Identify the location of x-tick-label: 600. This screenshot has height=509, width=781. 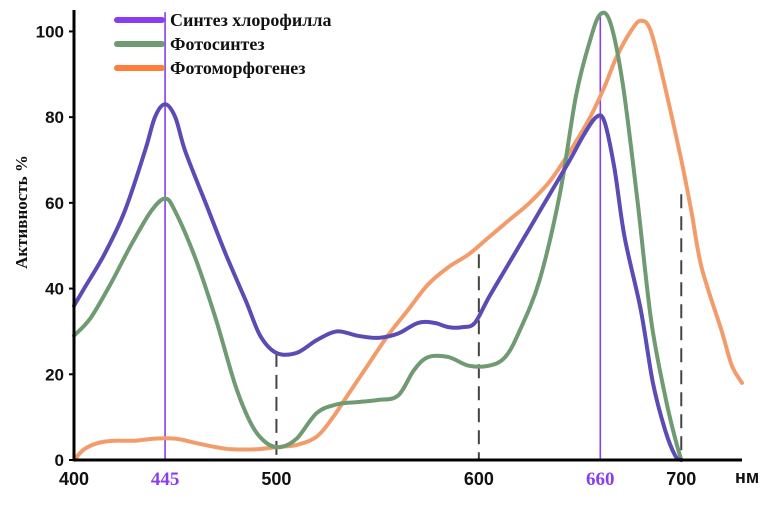
(479, 479).